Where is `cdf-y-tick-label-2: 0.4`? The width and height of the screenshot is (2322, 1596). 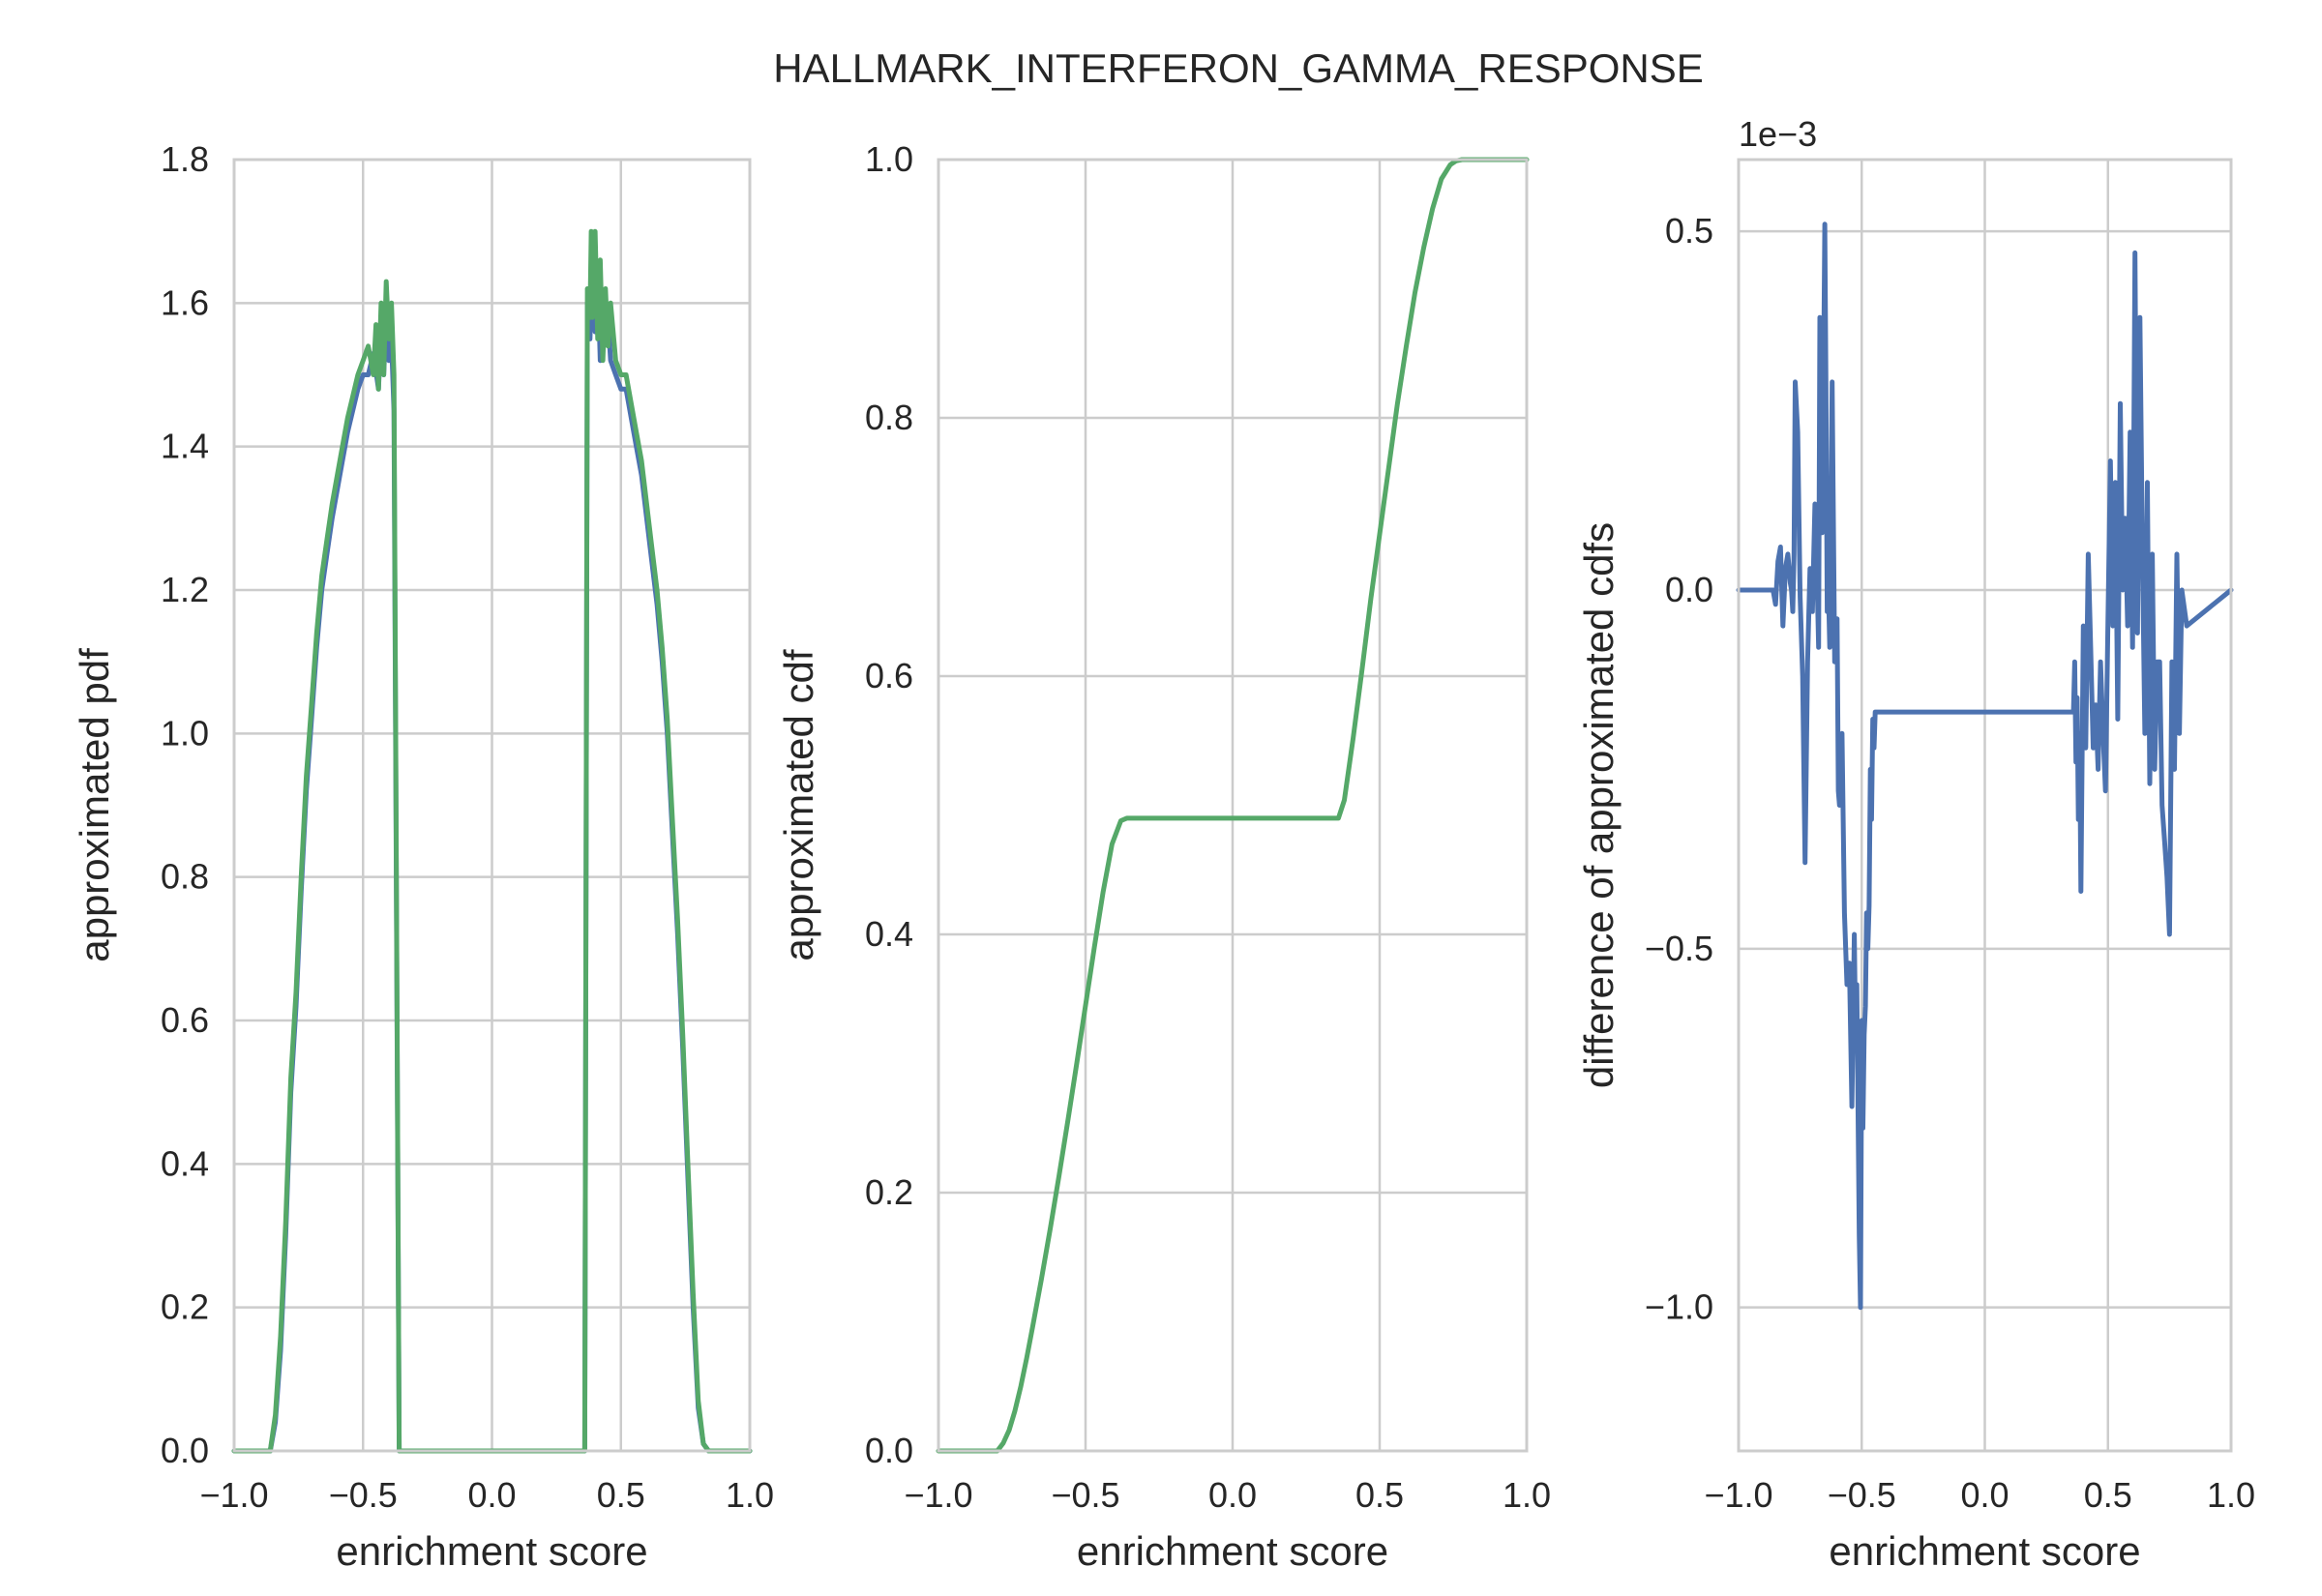 cdf-y-tick-label-2: 0.4 is located at coordinates (889, 934).